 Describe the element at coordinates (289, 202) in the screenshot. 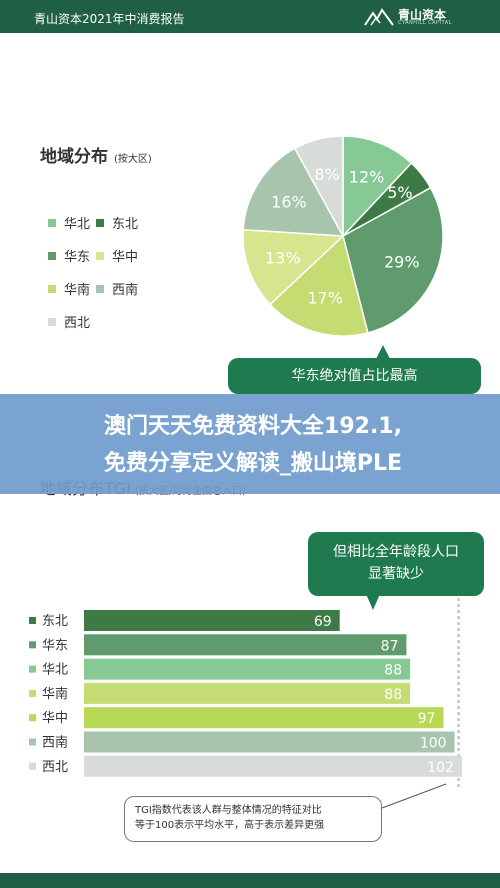

I see `pie-slice-label: 16%` at that location.